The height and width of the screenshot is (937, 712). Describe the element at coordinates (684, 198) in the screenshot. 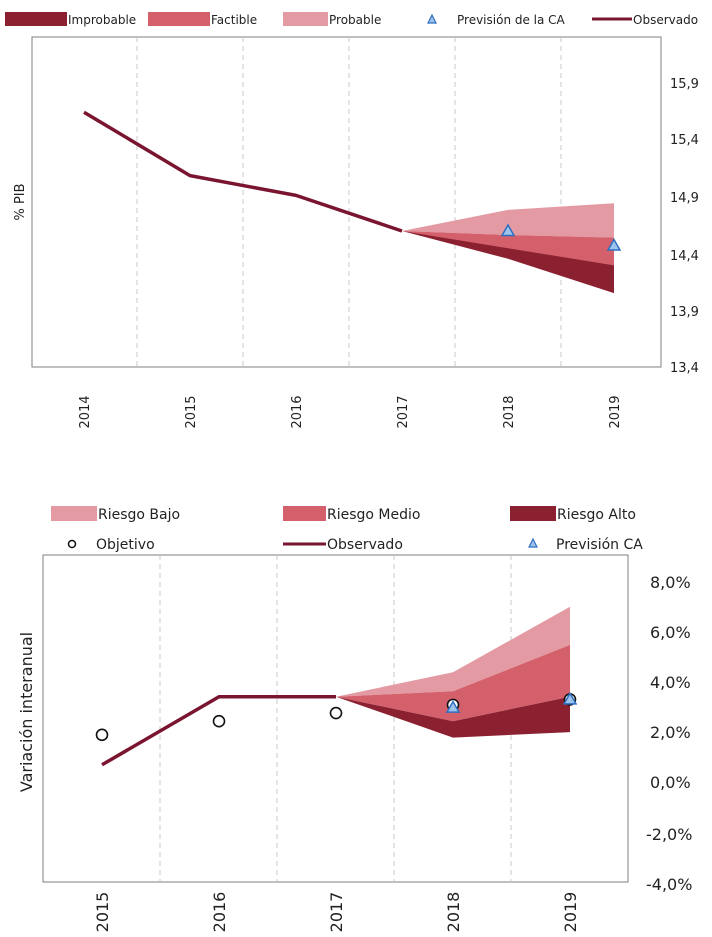

I see `y-tick-label: 14,9` at that location.